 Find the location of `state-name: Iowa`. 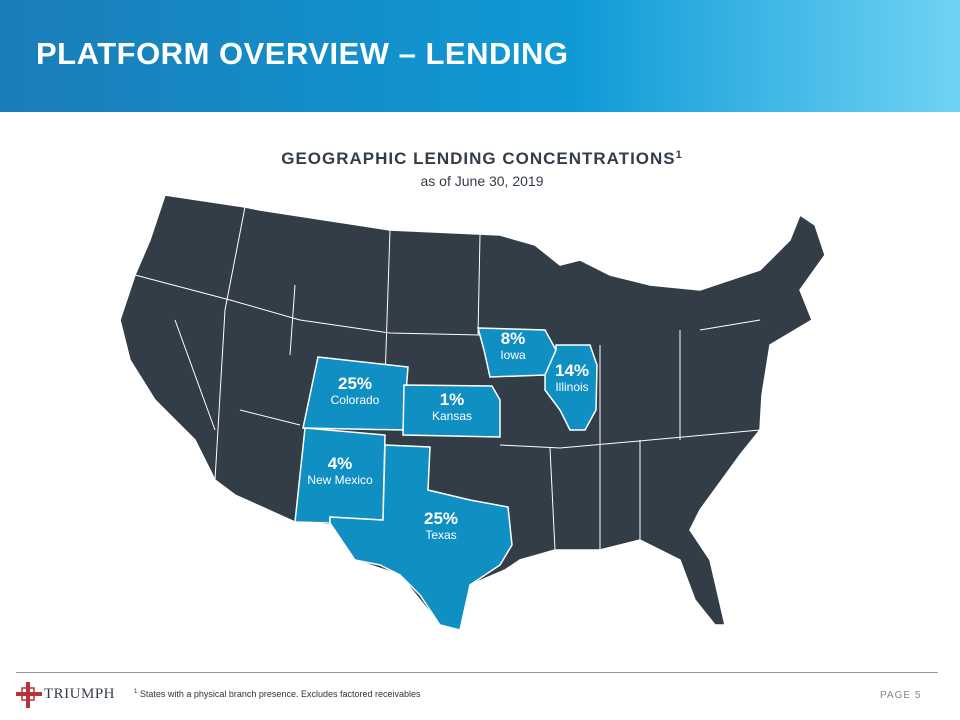

state-name: Iowa is located at coordinates (513, 355).